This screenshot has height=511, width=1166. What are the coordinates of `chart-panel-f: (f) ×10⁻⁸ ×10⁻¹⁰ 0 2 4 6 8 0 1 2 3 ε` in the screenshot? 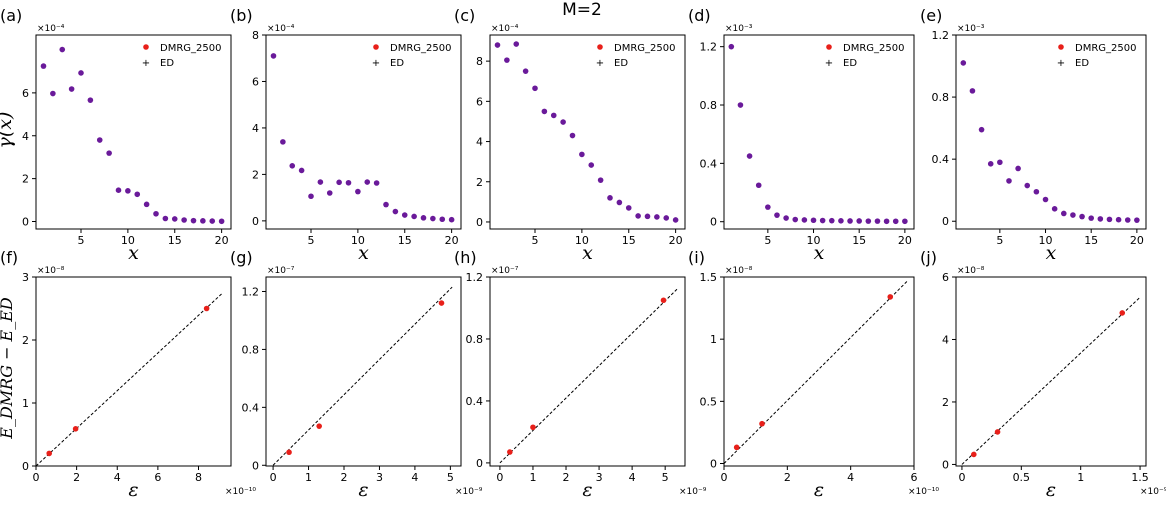 It's located at (128, 374).